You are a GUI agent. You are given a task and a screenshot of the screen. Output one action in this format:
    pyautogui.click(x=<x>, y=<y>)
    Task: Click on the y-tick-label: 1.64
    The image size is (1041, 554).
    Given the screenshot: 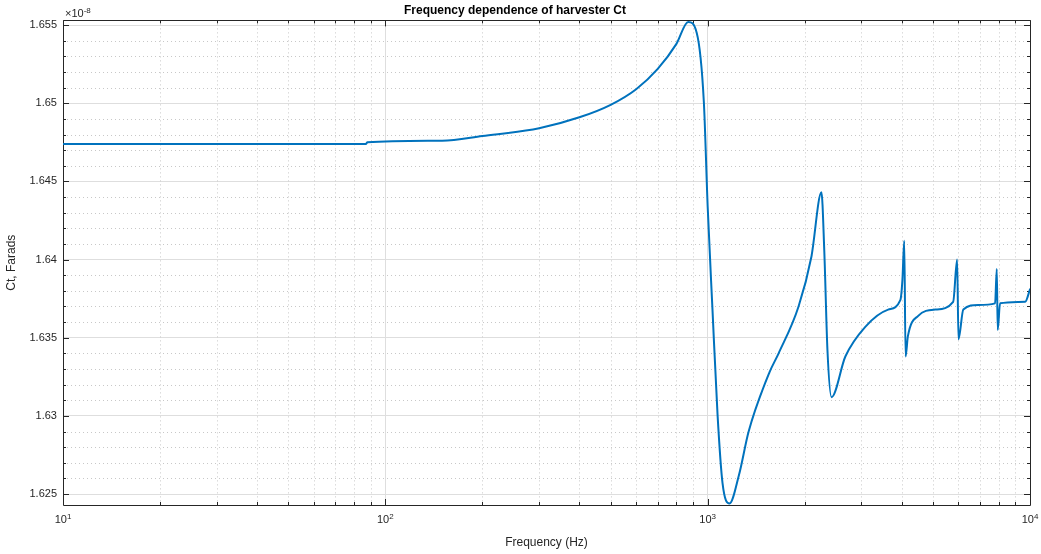 What is the action you would take?
    pyautogui.click(x=46, y=258)
    